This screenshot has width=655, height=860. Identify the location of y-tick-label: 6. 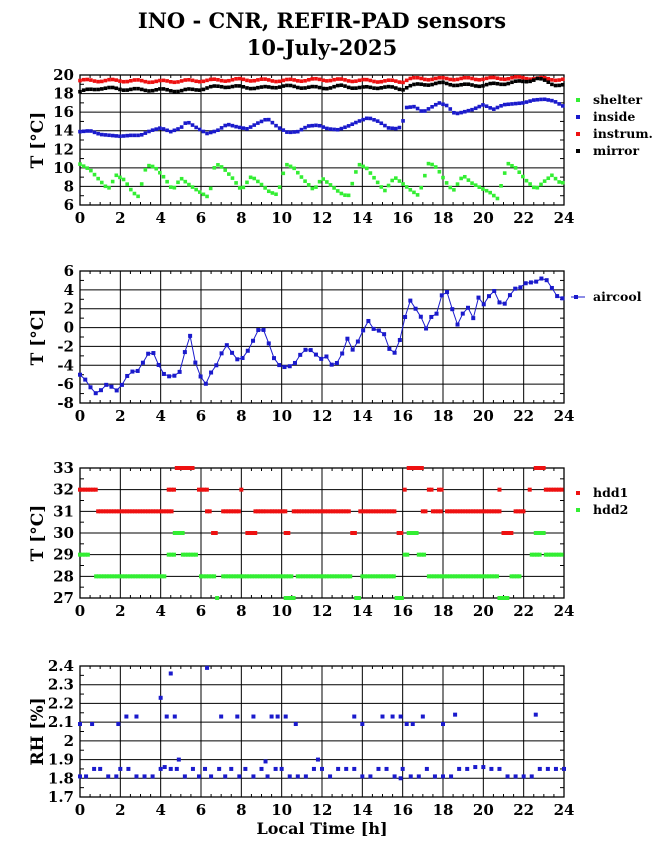
(69, 205).